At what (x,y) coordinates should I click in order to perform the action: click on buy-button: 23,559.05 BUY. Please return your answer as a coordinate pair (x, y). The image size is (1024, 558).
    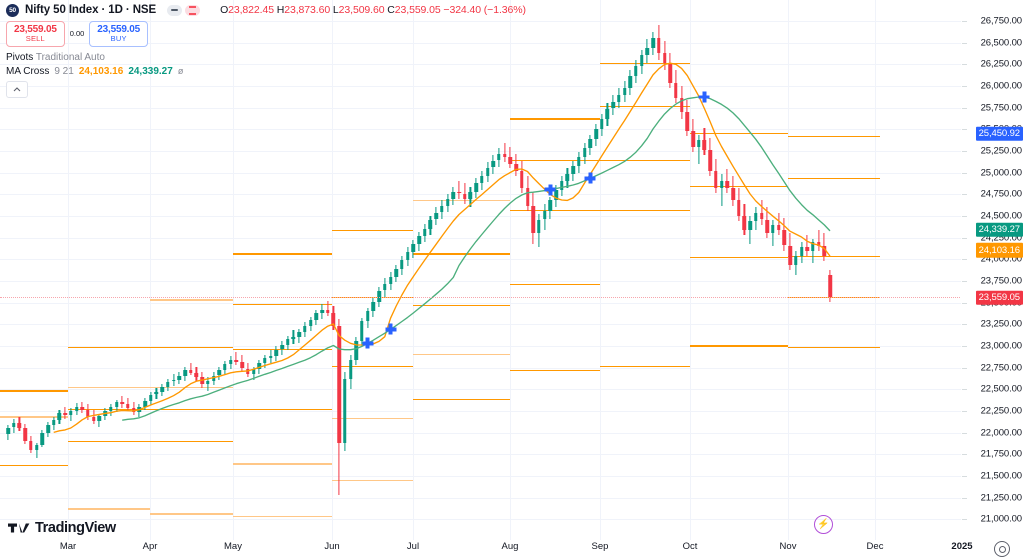
    Looking at the image, I should click on (118, 34).